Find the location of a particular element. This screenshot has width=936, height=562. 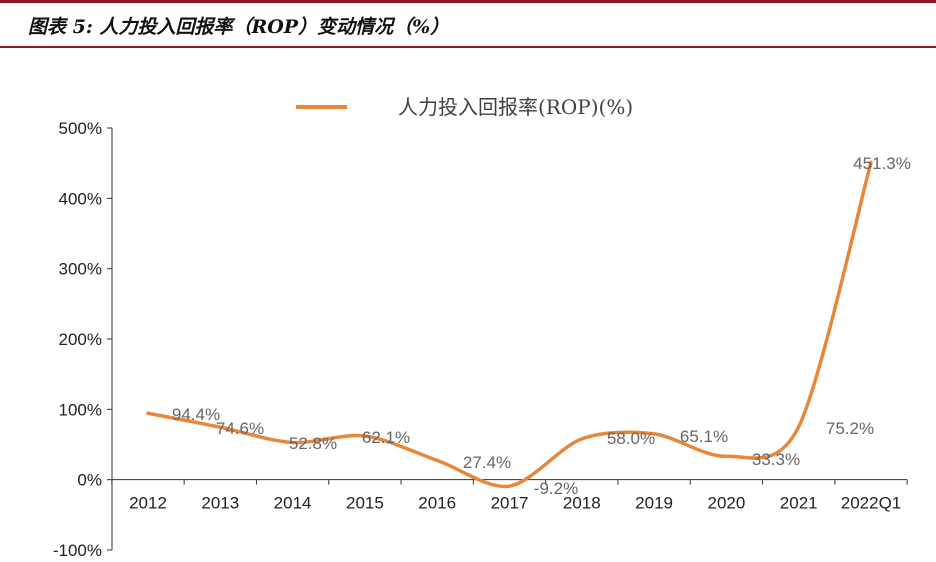

data-label: -9.2% is located at coordinates (556, 488).